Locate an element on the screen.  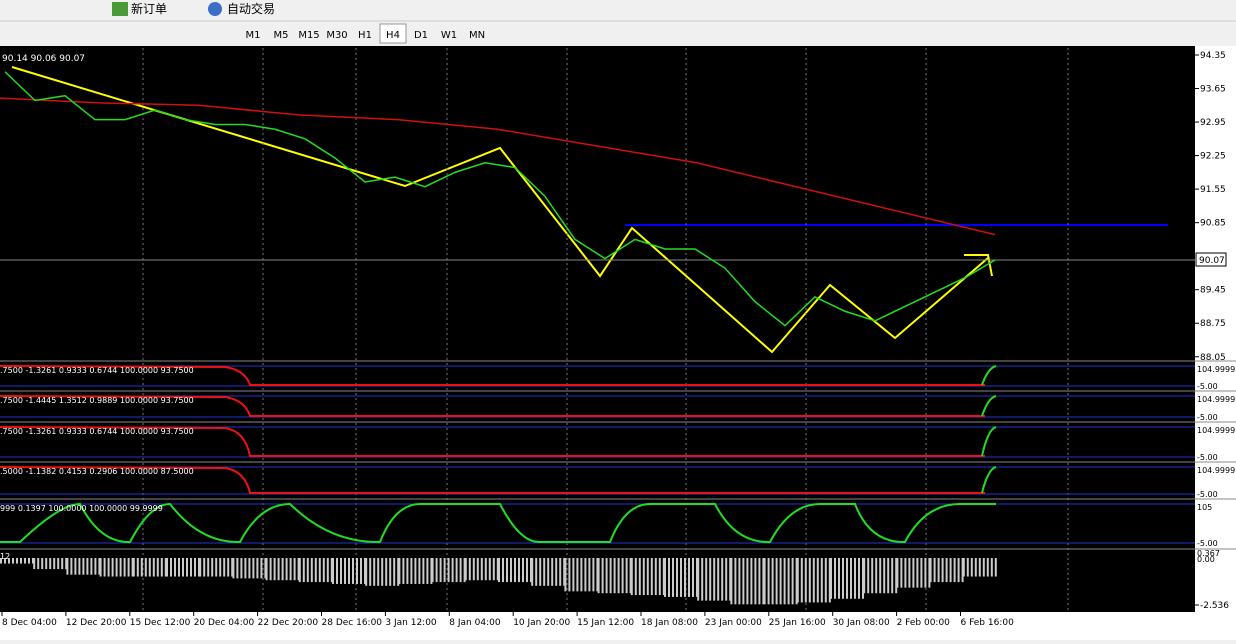
timeframe-button: M30 is located at coordinates (336, 35).